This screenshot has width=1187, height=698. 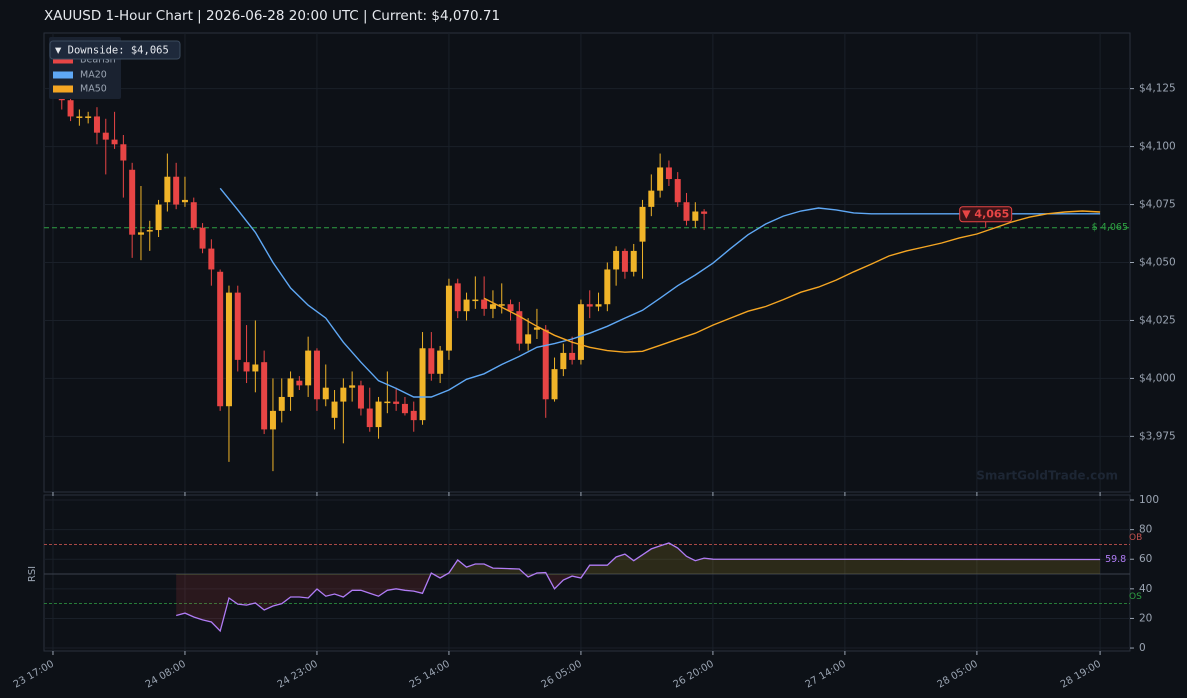 I want to click on rsi-fill-above, so click(x=638, y=559).